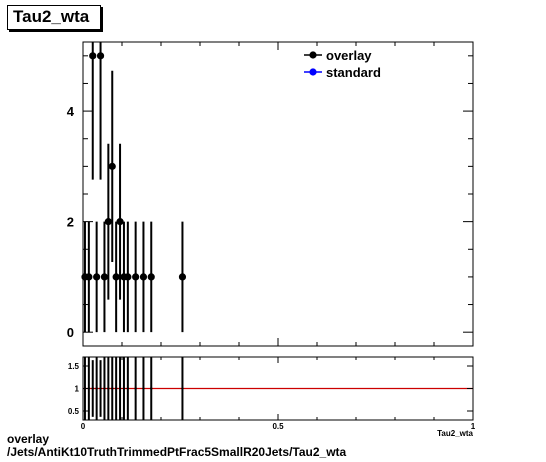  Describe the element at coordinates (455, 433) in the screenshot. I see `ratio-x-axis-label: Tau2_wta` at that location.